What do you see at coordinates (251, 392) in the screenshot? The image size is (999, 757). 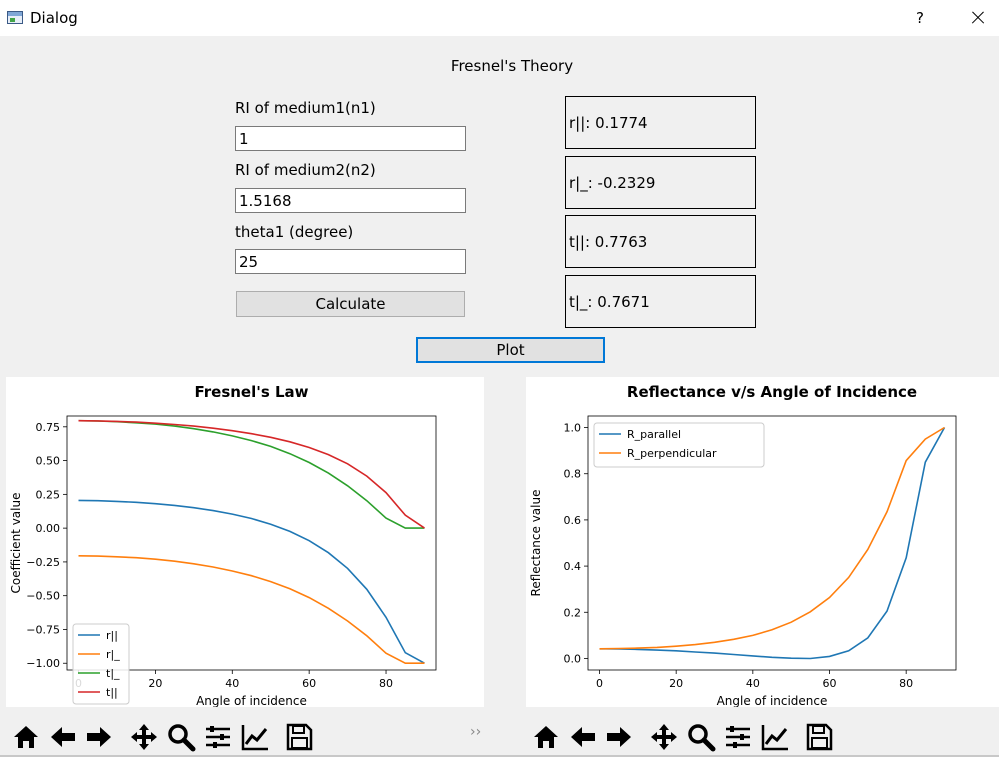 I see `chart-title: Fresnel's Law` at bounding box center [251, 392].